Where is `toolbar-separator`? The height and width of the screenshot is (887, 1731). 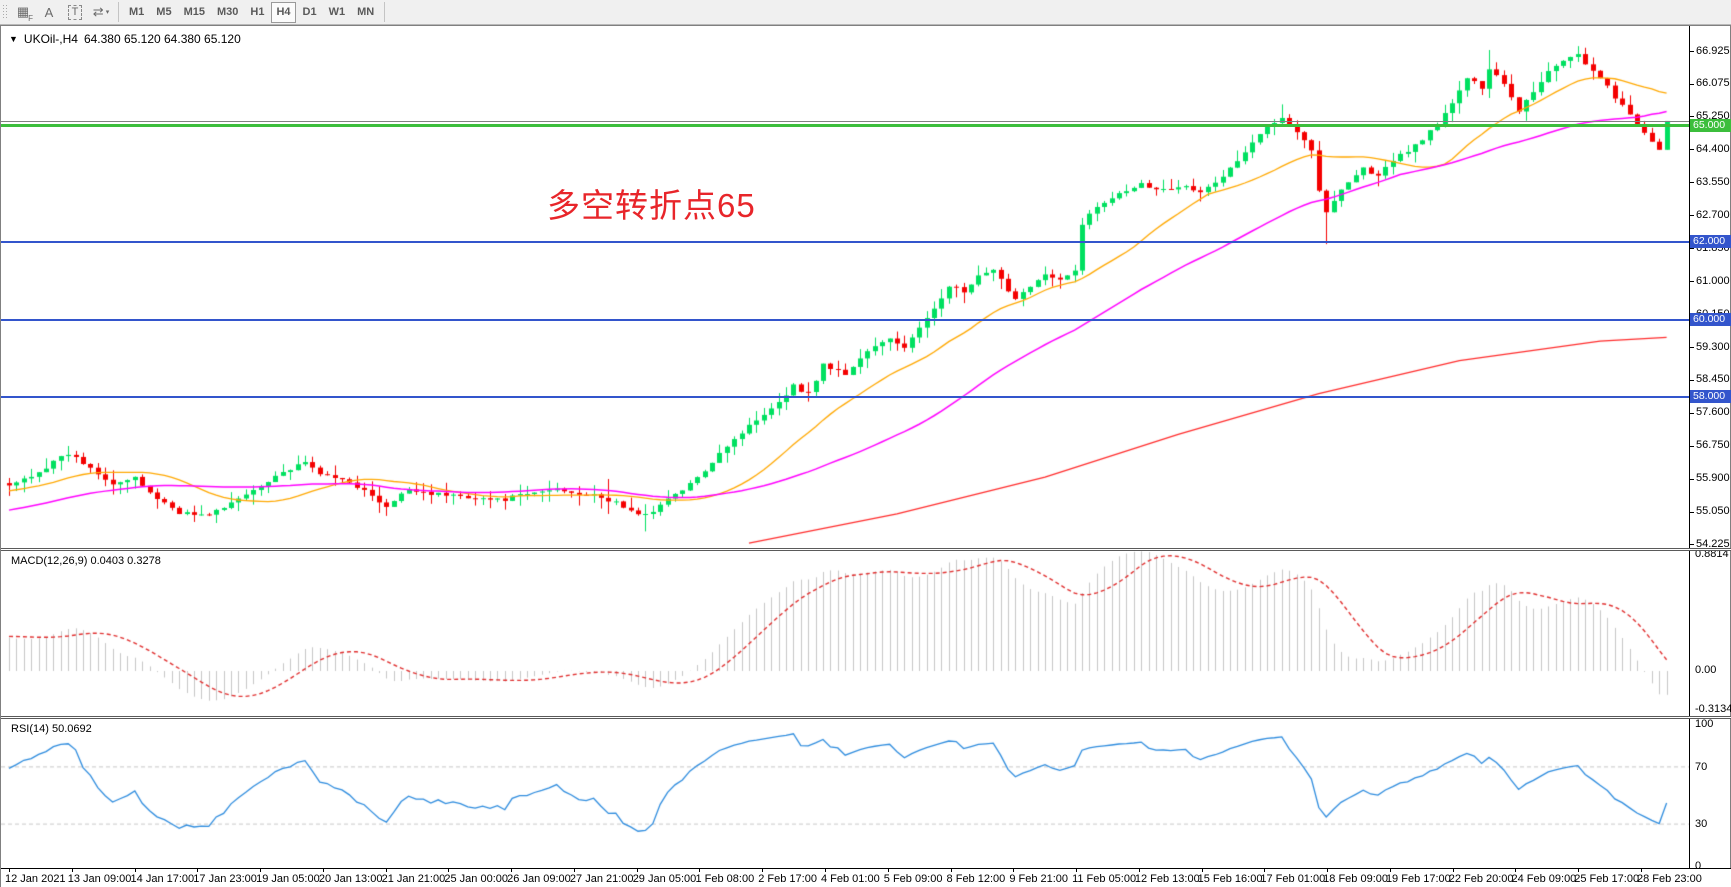 toolbar-separator is located at coordinates (385, 12).